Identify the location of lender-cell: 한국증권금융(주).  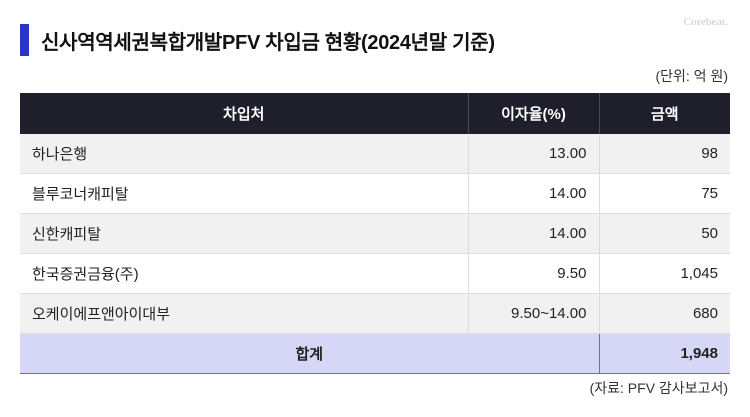
(244, 273).